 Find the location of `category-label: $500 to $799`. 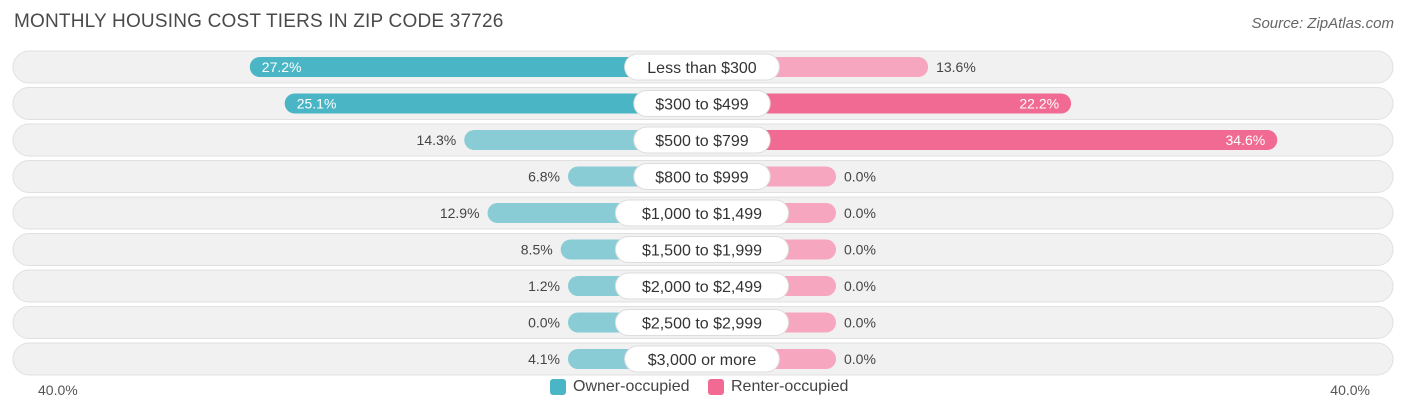

category-label: $500 to $799 is located at coordinates (702, 141).